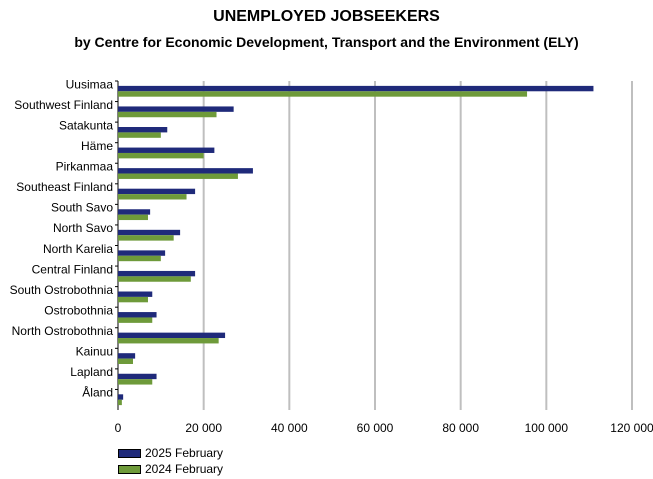 The height and width of the screenshot is (479, 653). What do you see at coordinates (90, 84) in the screenshot?
I see `category-label: Uusimaa` at bounding box center [90, 84].